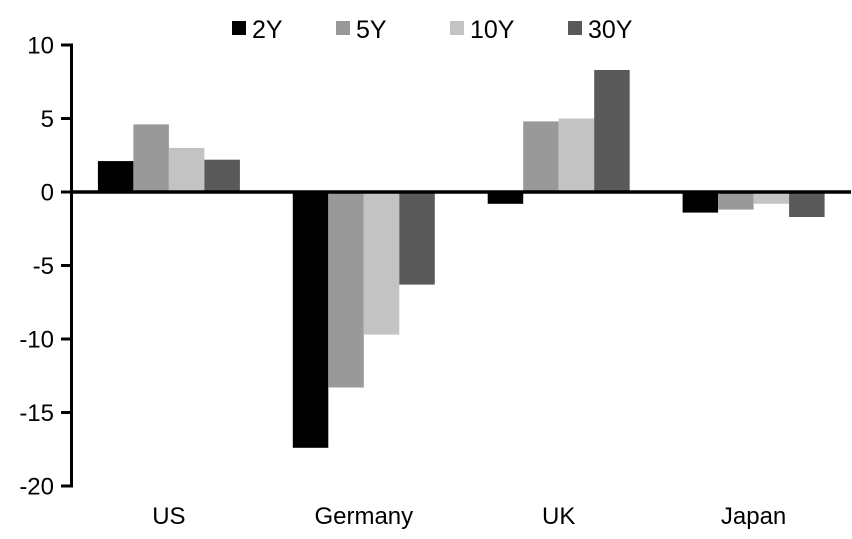  Describe the element at coordinates (222, 175) in the screenshot. I see `bar-us-30y` at that location.